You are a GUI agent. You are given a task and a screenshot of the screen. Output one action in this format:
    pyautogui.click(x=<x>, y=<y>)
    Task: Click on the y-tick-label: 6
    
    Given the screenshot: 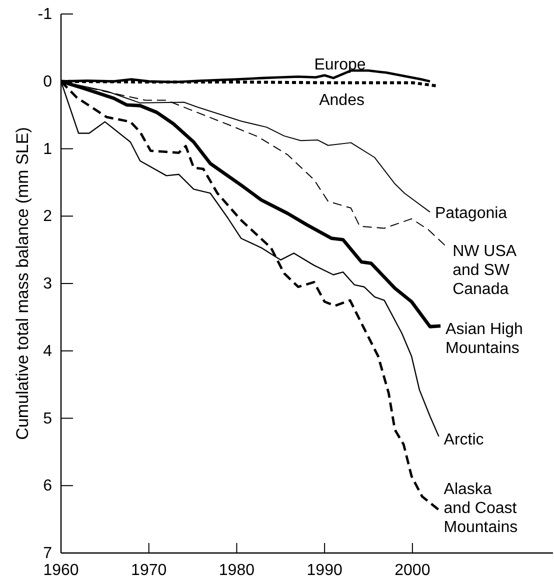 What is the action you would take?
    pyautogui.click(x=47, y=486)
    